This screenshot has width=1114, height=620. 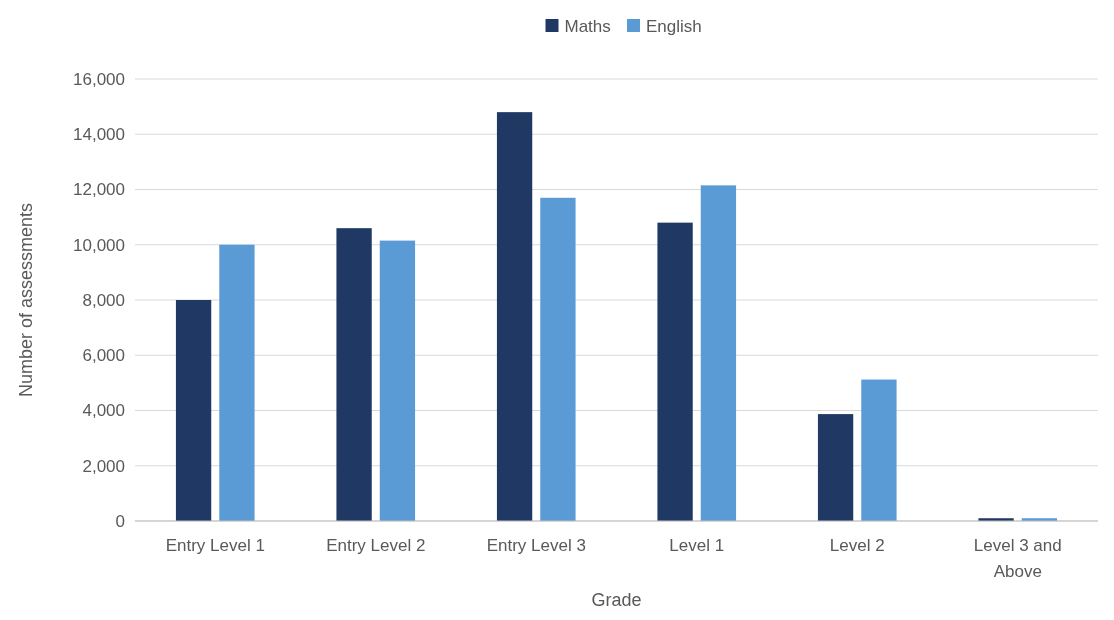 I want to click on x-tick-label: Level 1, so click(x=697, y=545).